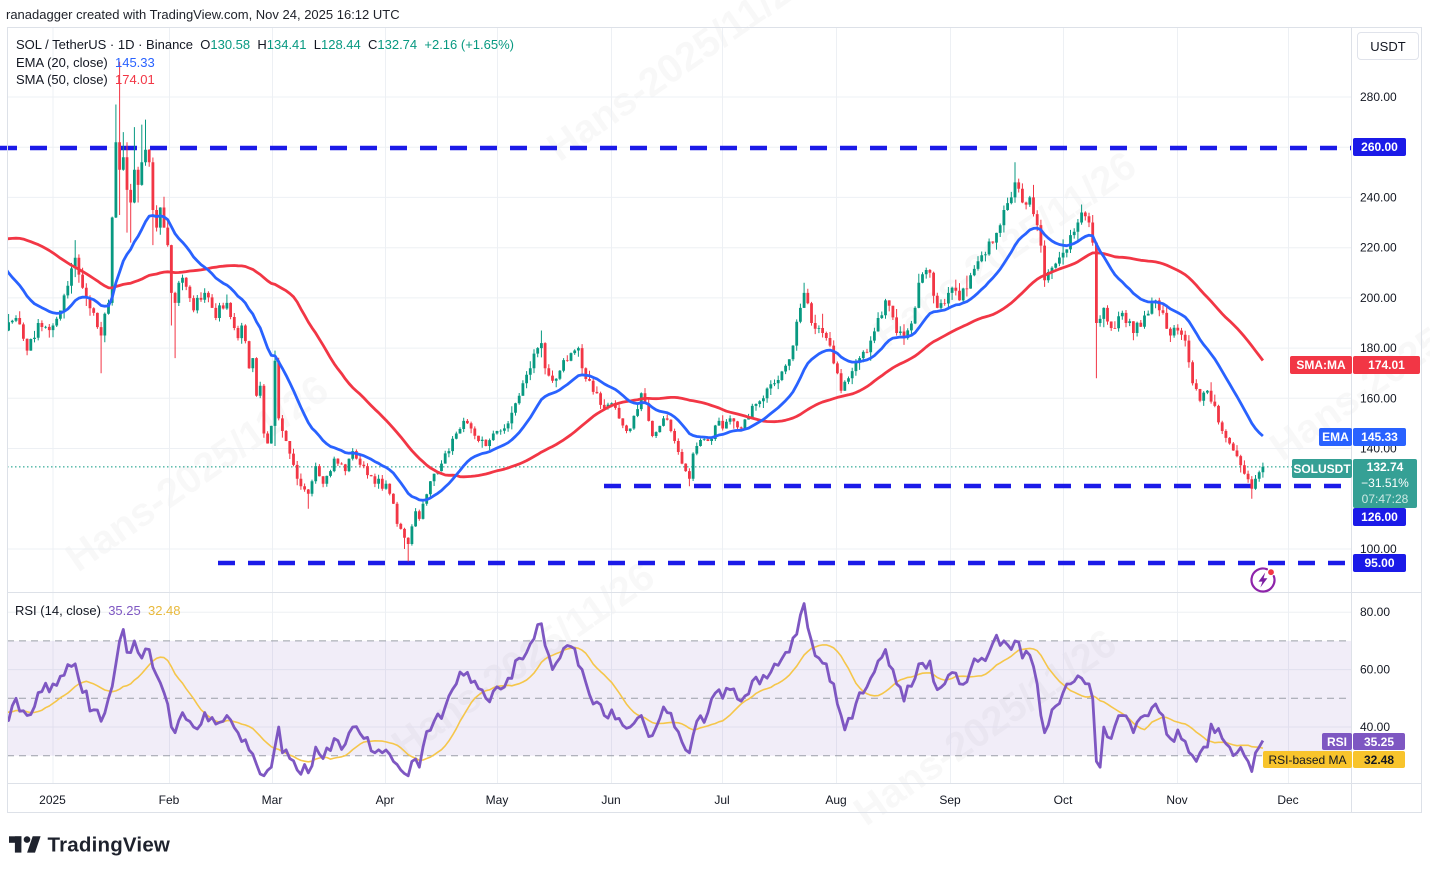 The height and width of the screenshot is (876, 1430). I want to click on svg-text: TradingView, so click(109, 846).